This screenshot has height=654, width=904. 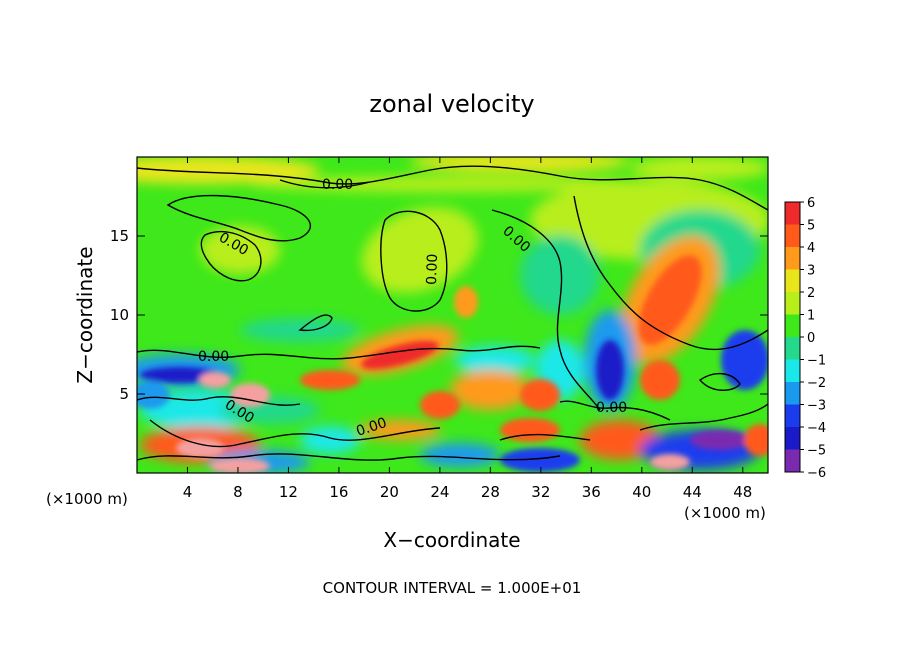 I want to click on y-tick-label: 10, so click(x=119, y=315).